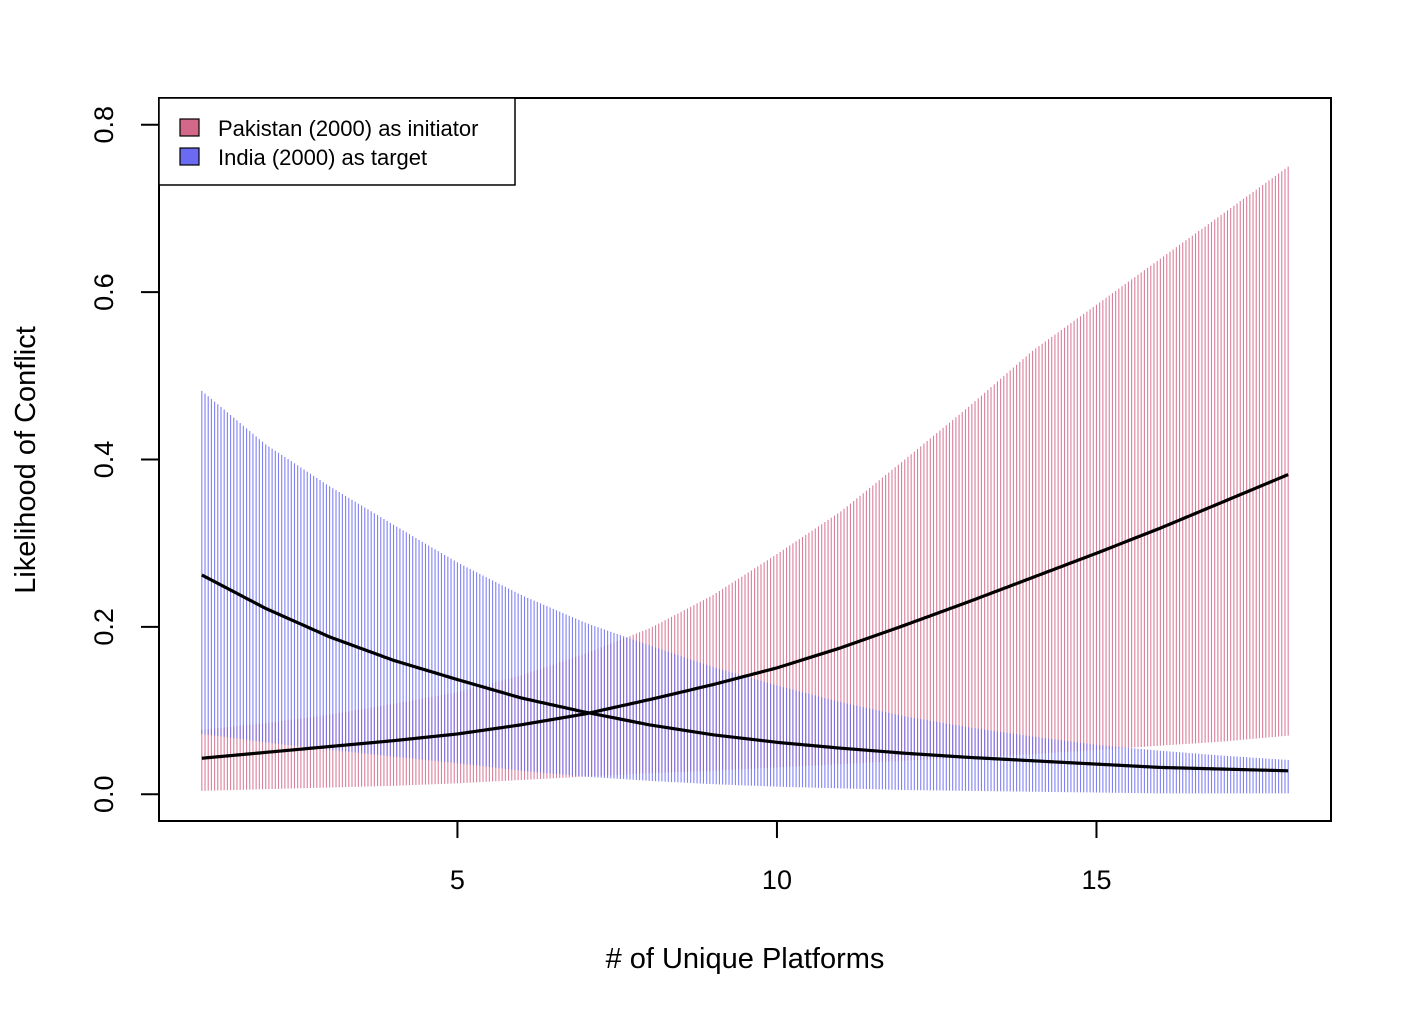 This screenshot has height=1020, width=1415. I want to click on y-tick-label: 0.6, so click(104, 292).